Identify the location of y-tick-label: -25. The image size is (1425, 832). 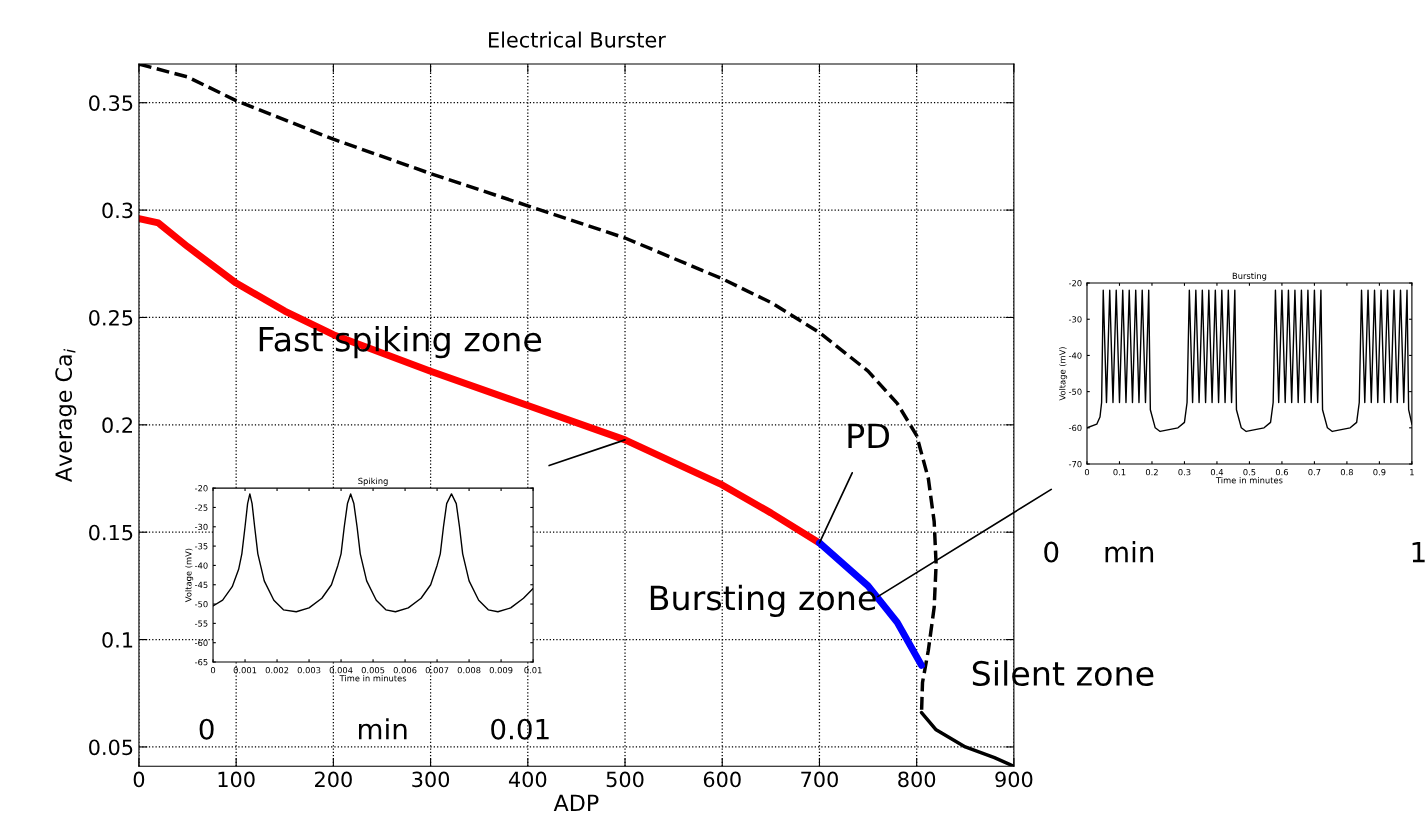
(201, 507).